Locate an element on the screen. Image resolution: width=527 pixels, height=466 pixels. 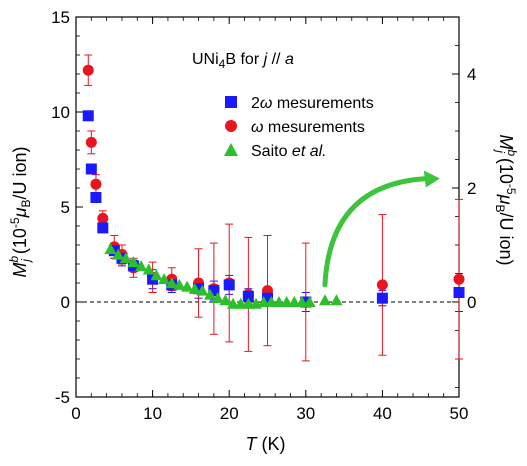
annotation-arrow-head is located at coordinates (431, 179).